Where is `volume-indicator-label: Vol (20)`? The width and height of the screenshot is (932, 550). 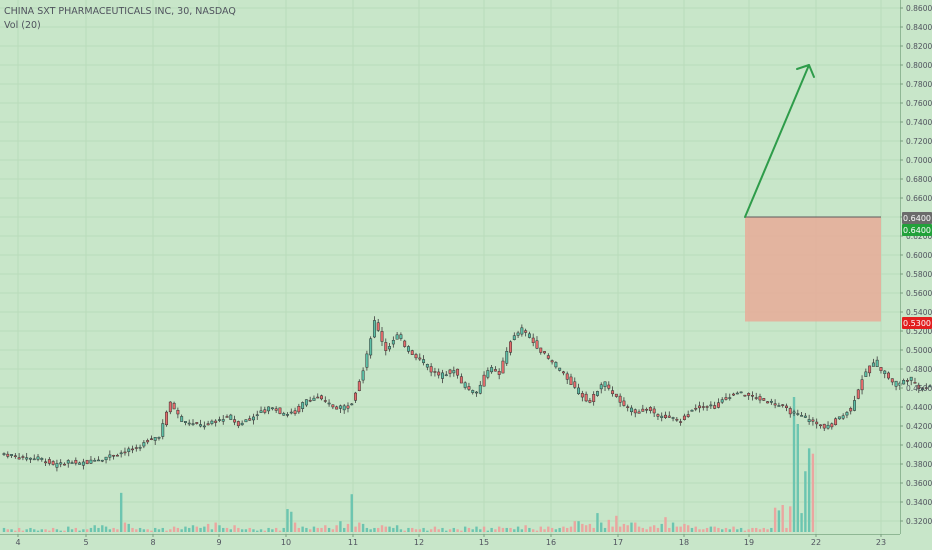
volume-indicator-label: Vol (20) is located at coordinates (22, 25).